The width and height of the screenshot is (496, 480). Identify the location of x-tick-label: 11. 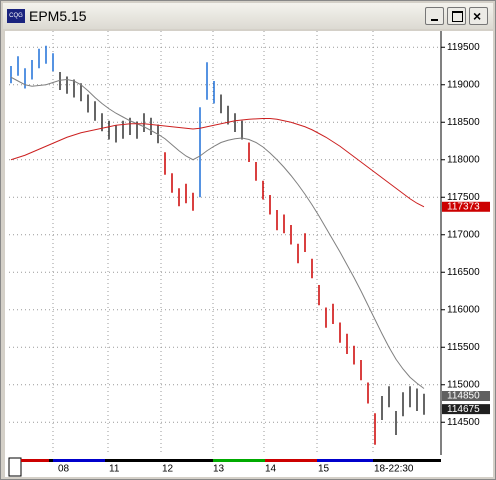
(114, 469).